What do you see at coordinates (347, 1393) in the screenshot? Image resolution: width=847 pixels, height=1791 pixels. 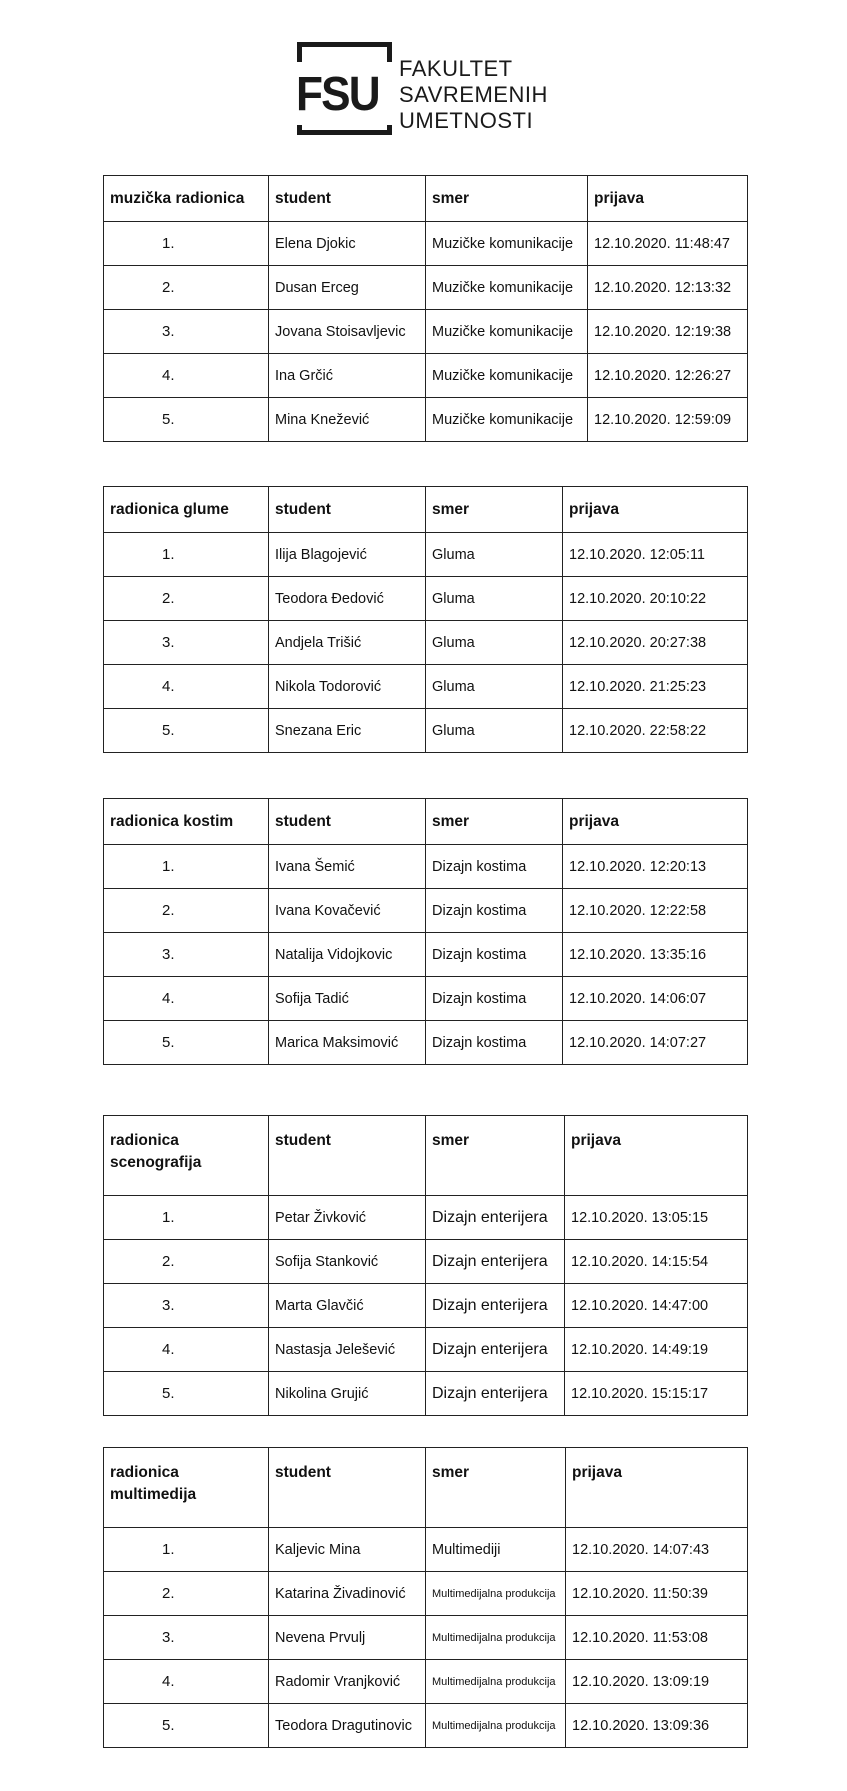 I see `cell-student: Nikolina Grujić` at bounding box center [347, 1393].